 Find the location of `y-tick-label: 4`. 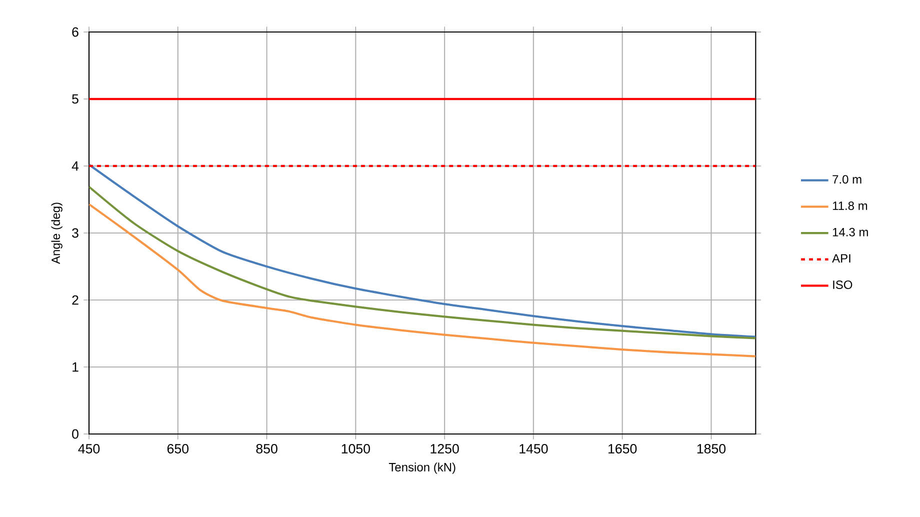

y-tick-label: 4 is located at coordinates (75, 166).